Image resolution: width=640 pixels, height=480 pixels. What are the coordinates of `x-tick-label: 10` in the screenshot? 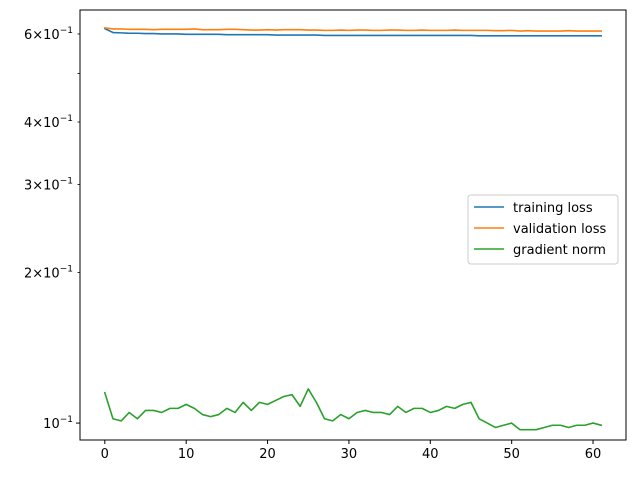 It's located at (186, 454).